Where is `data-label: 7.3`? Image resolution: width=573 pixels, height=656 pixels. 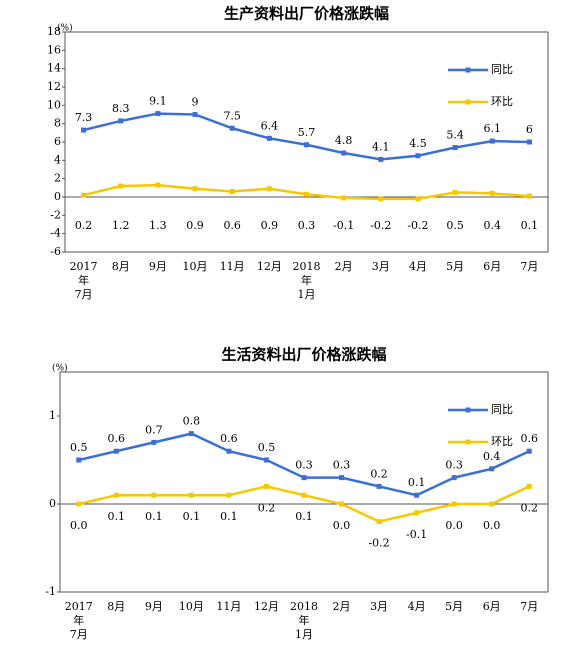 data-label: 7.3 is located at coordinates (84, 117).